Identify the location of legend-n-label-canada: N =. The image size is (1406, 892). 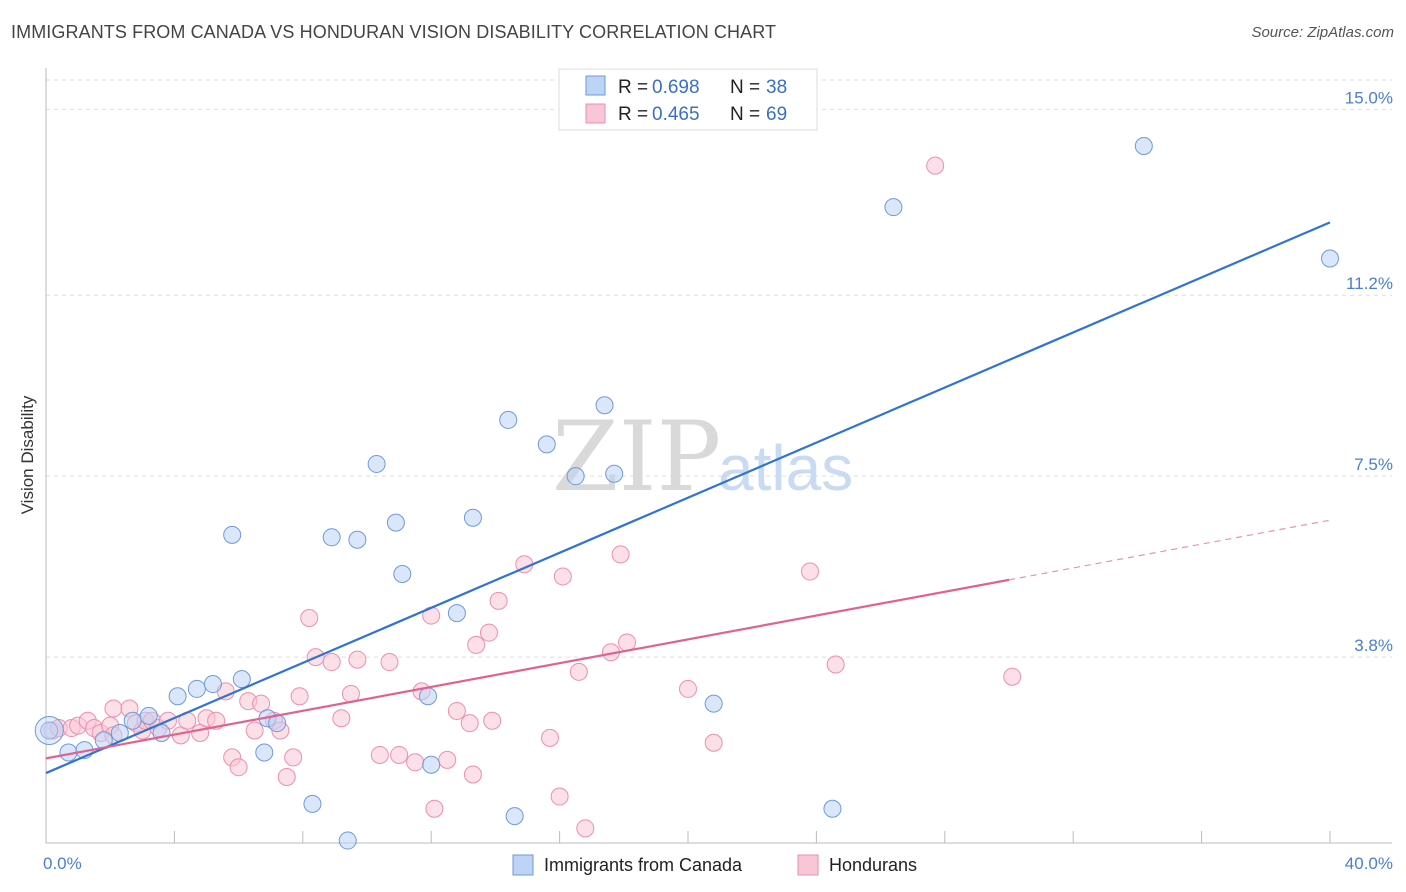
(745, 87).